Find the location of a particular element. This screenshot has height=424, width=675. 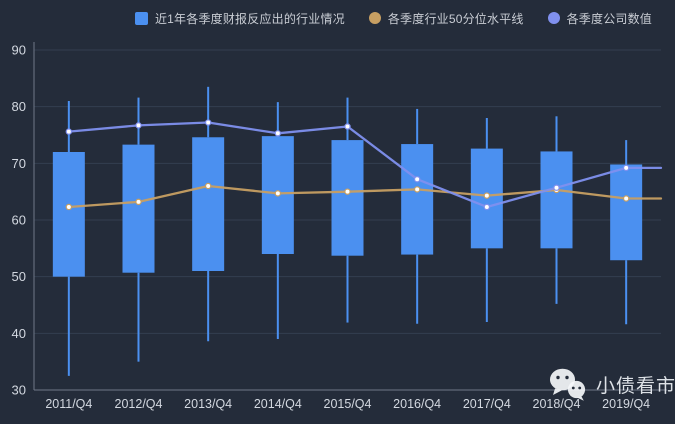

x-axis-label: 2016/Q4 is located at coordinates (417, 404).